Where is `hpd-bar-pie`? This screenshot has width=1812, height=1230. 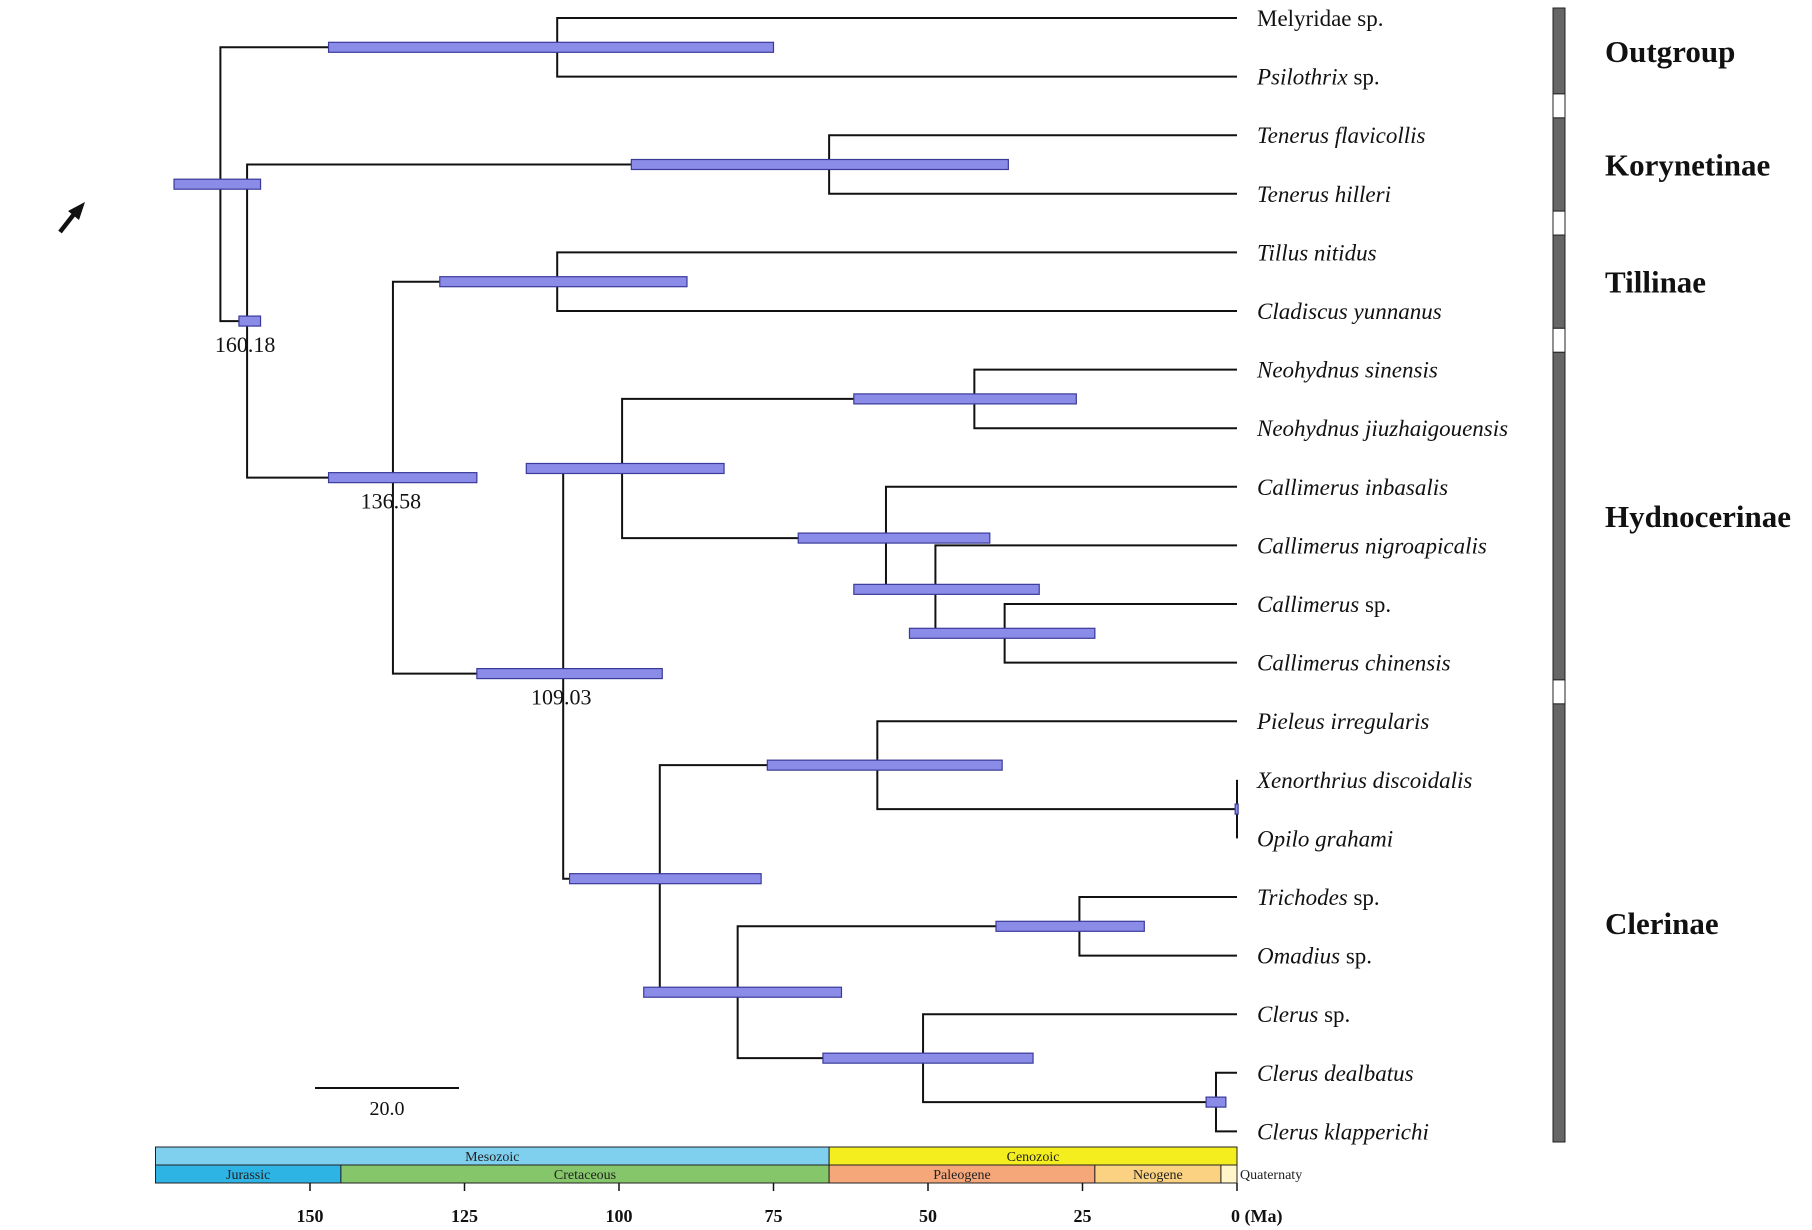
hpd-bar-pie is located at coordinates (884, 765).